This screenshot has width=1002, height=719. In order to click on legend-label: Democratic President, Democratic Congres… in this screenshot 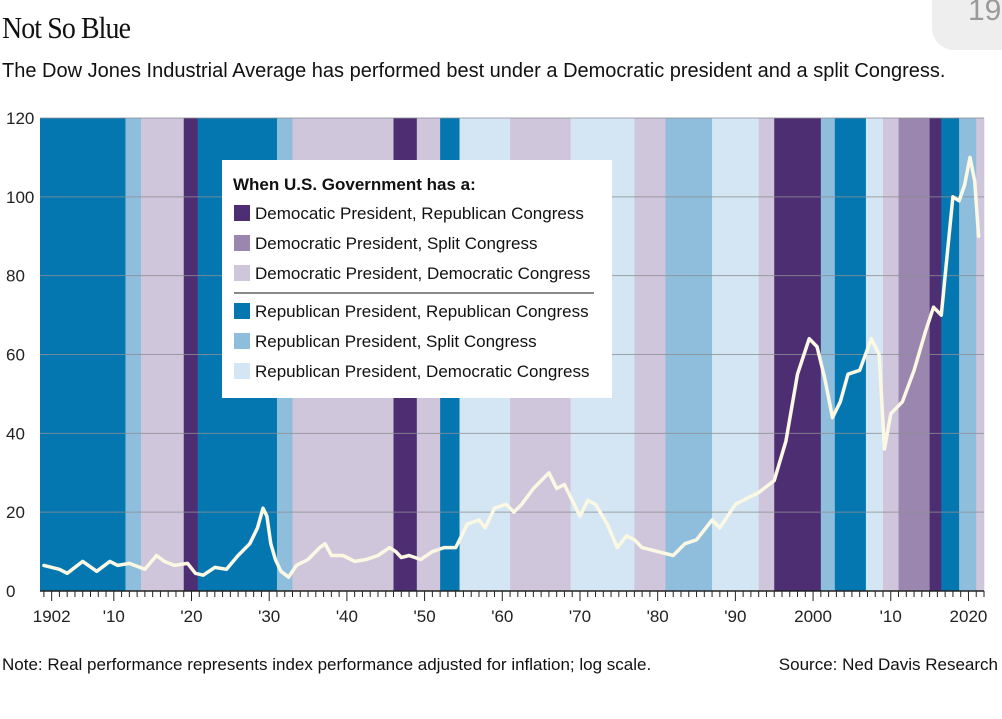, I will do `click(422, 273)`.